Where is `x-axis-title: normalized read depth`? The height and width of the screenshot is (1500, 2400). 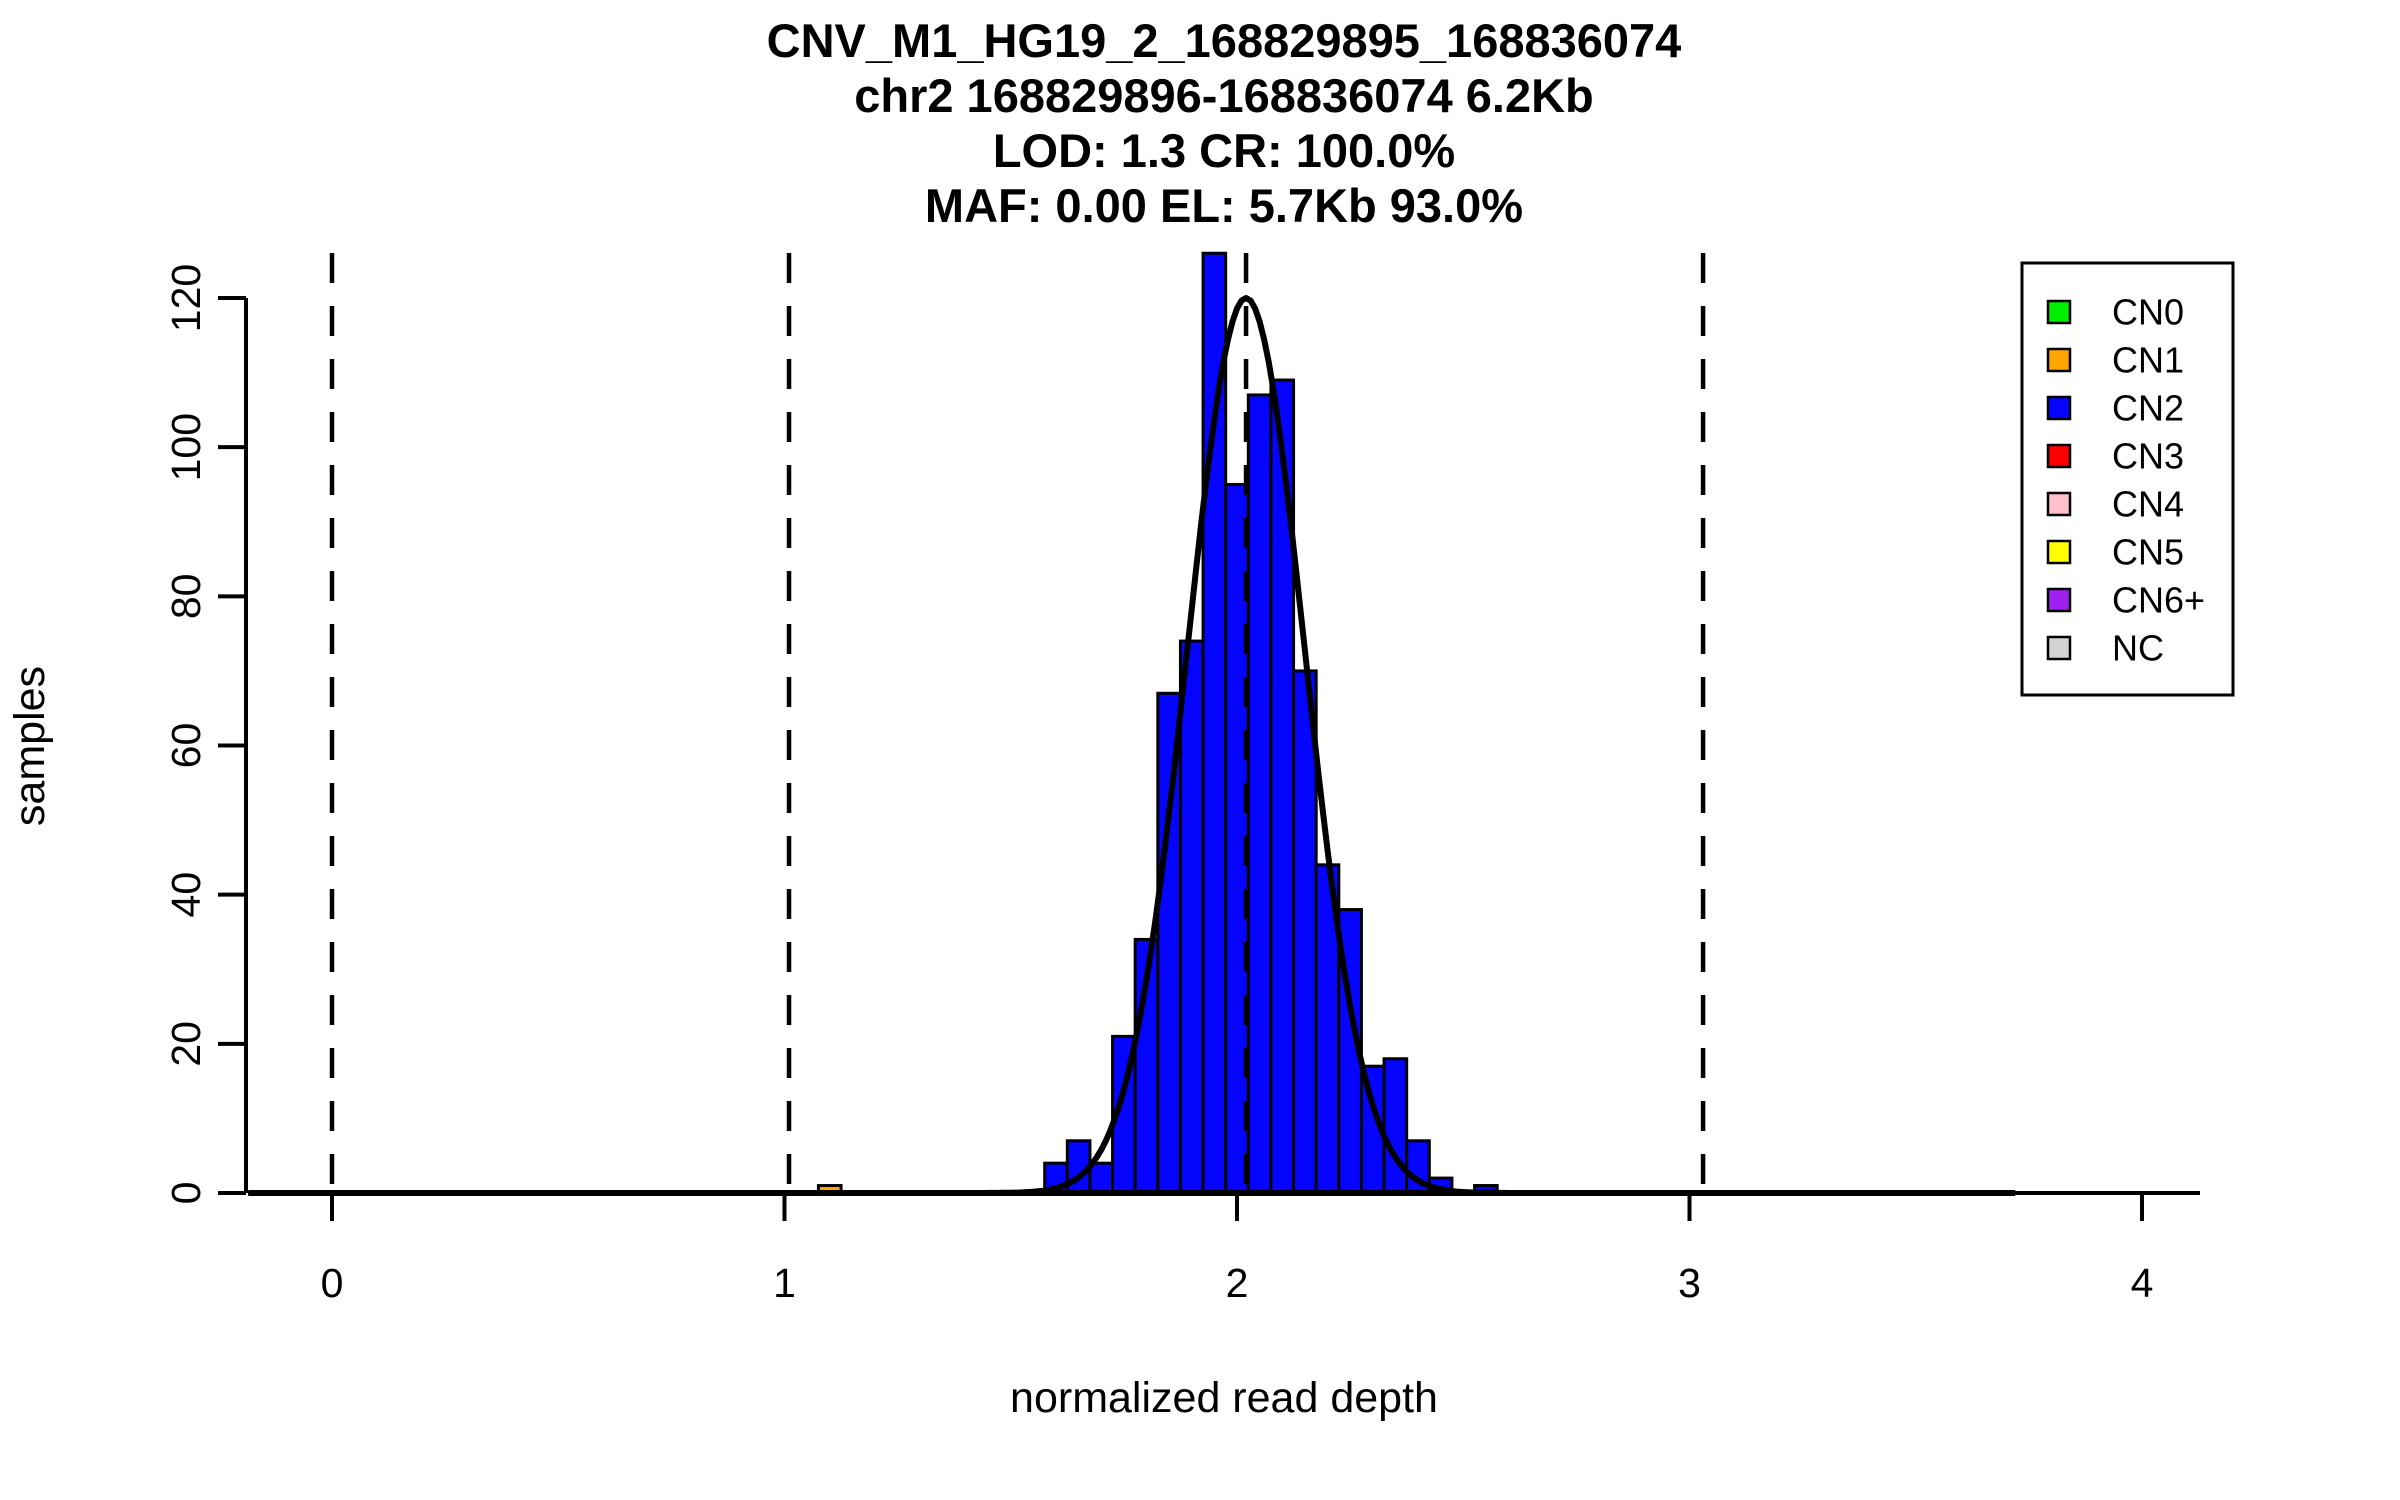
x-axis-title: normalized read depth is located at coordinates (1224, 1398).